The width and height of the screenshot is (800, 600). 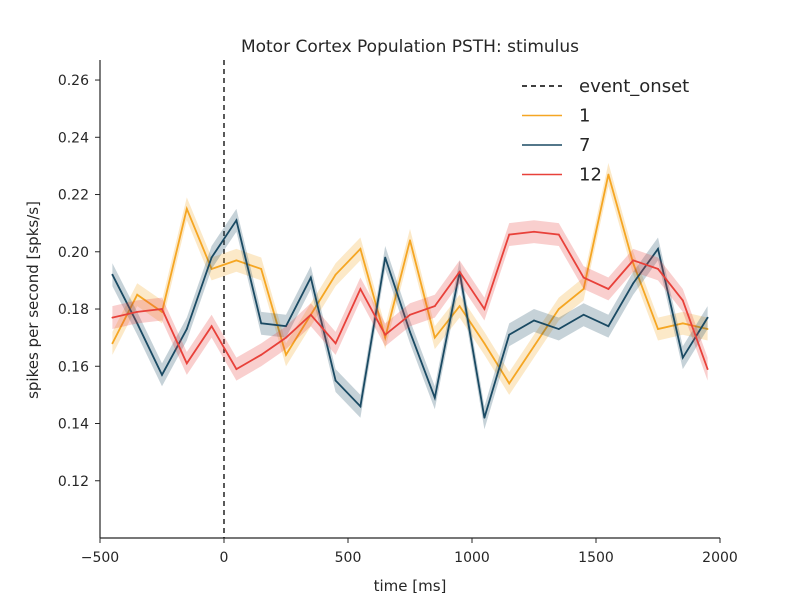 I want to click on y-tick-label: 0.16, so click(x=73, y=367).